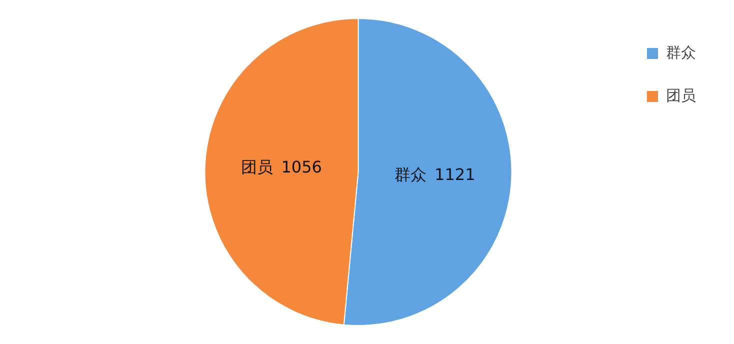  What do you see at coordinates (257, 167) in the screenshot?
I see `slice-label: 团员` at bounding box center [257, 167].